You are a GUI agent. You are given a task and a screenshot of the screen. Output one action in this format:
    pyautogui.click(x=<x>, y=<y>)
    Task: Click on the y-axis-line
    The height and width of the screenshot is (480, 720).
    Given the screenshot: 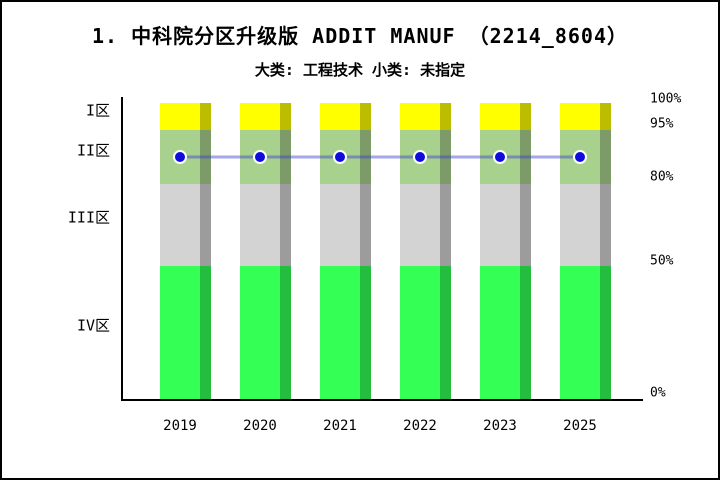 What is the action you would take?
    pyautogui.click(x=122, y=249)
    